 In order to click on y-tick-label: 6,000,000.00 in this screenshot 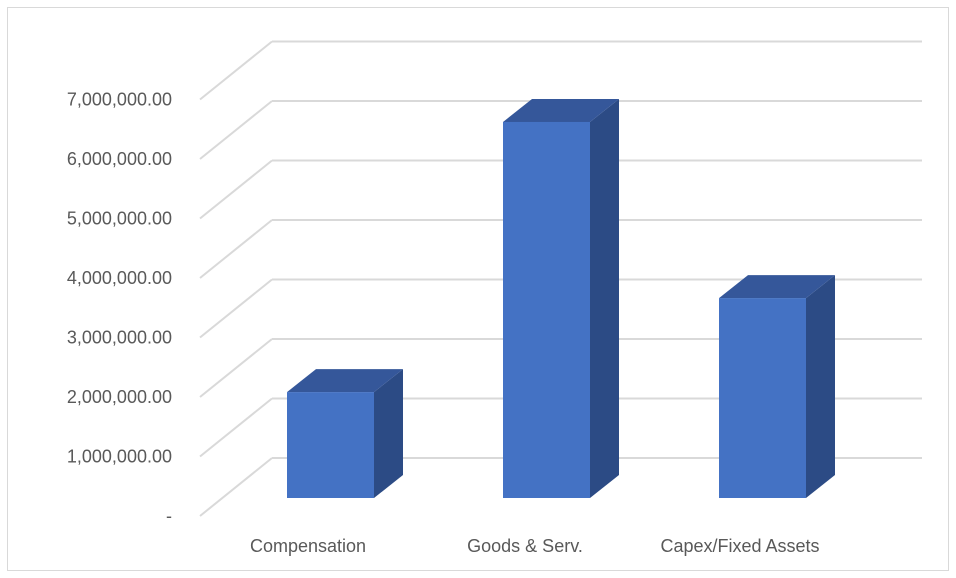, I will do `click(119, 159)`.